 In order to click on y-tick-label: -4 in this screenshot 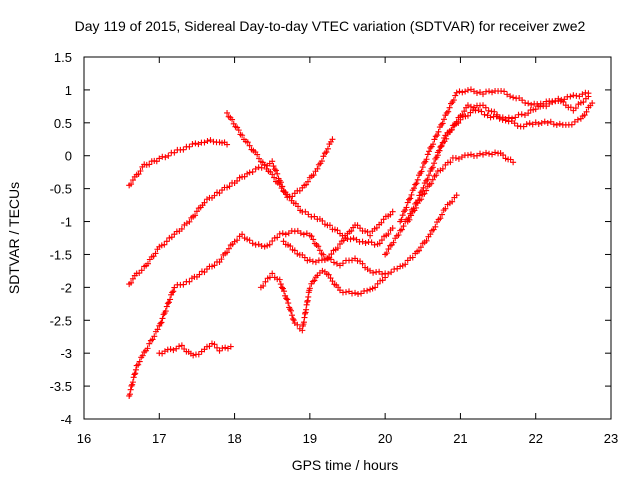, I will do `click(66, 419)`.